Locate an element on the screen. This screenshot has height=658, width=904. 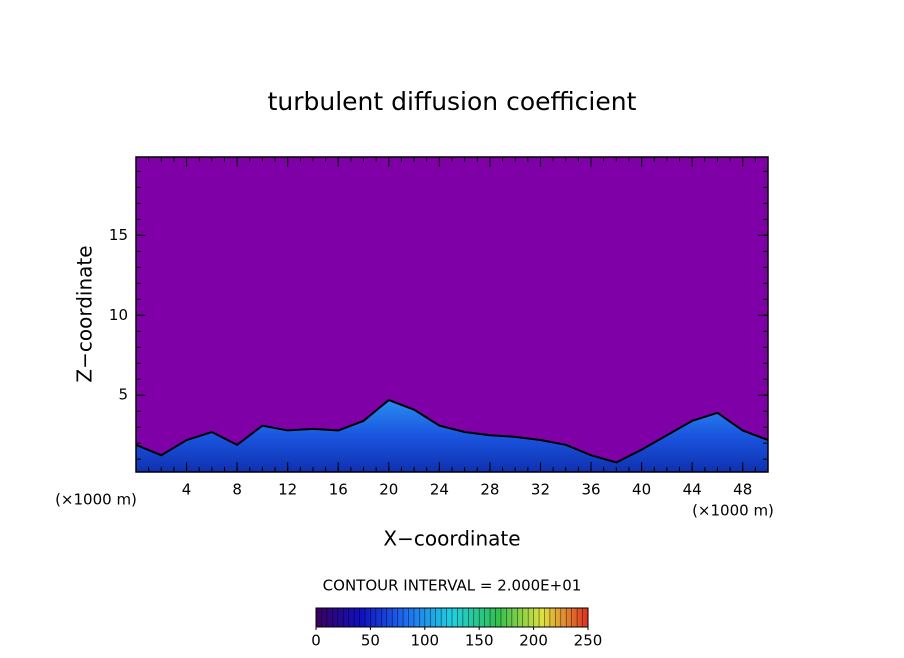
x-unit-label: (×1000 m) is located at coordinates (733, 511).